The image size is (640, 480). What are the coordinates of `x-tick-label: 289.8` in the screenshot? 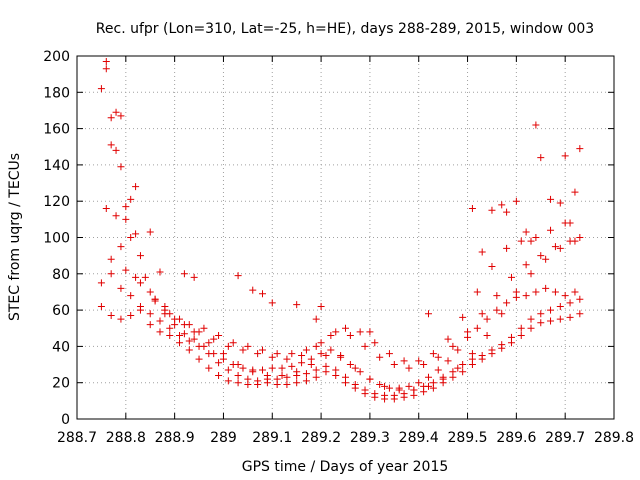 It's located at (614, 438).